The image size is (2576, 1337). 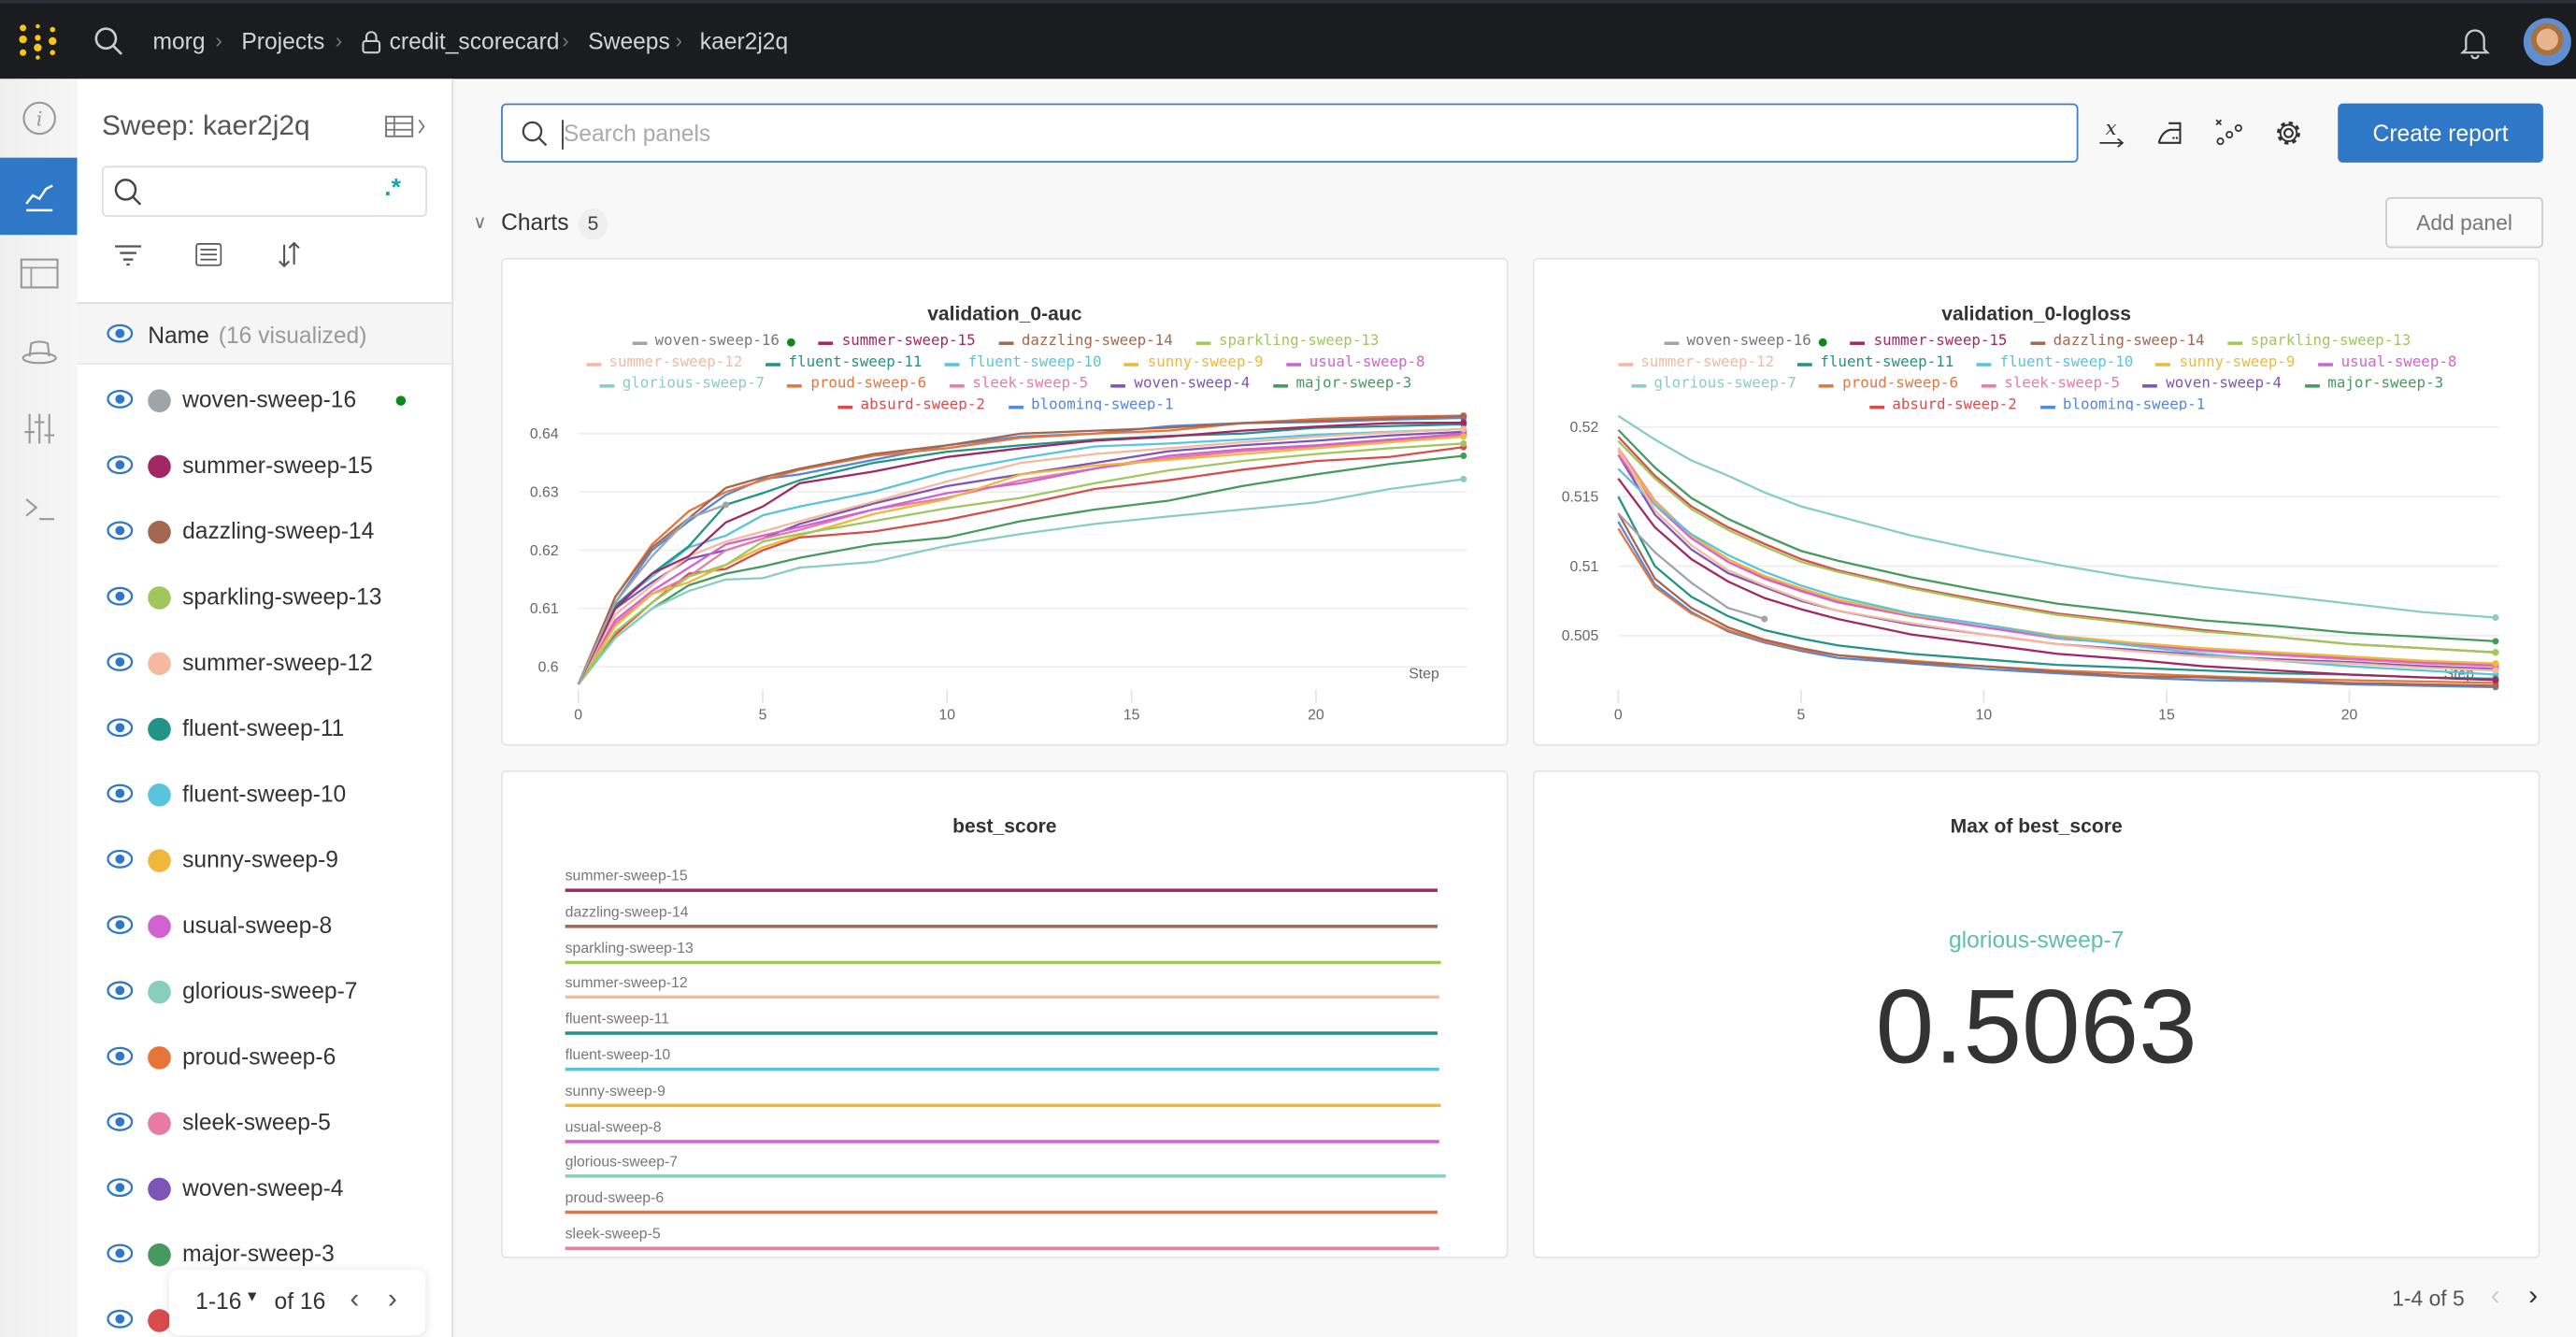 What do you see at coordinates (265, 466) in the screenshot?
I see `run-row: summer-sweep-15` at bounding box center [265, 466].